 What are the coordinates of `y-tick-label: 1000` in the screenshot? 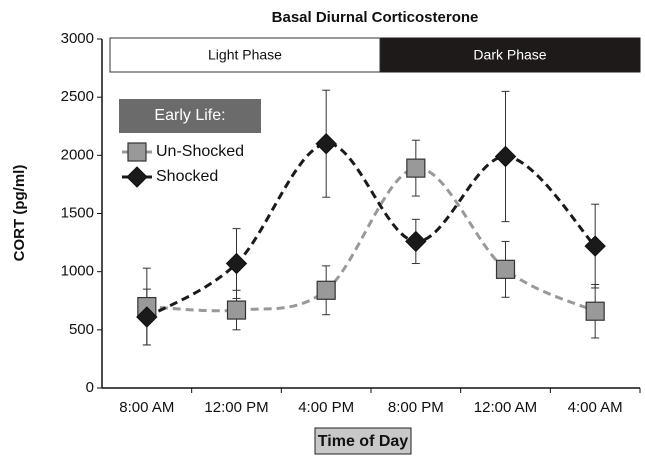 It's located at (77, 271).